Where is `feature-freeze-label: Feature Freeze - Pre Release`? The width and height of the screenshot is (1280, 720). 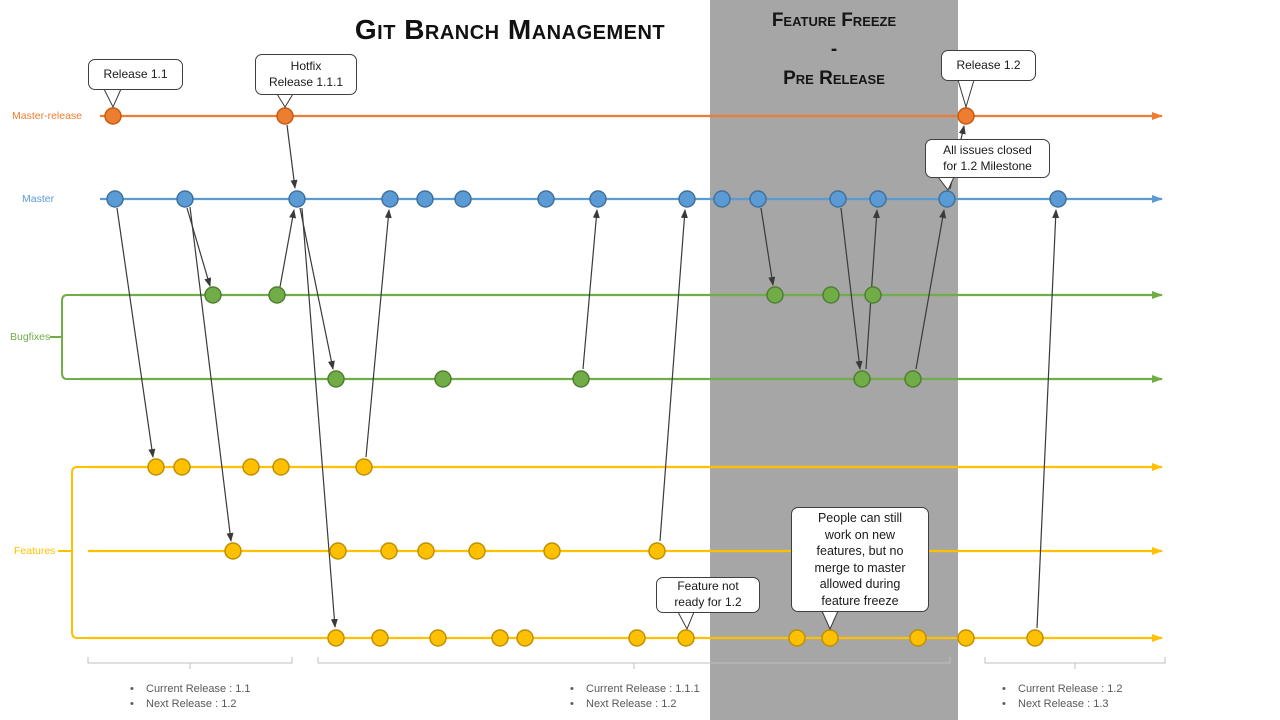
feature-freeze-label: Feature Freeze - Pre Release is located at coordinates (834, 49).